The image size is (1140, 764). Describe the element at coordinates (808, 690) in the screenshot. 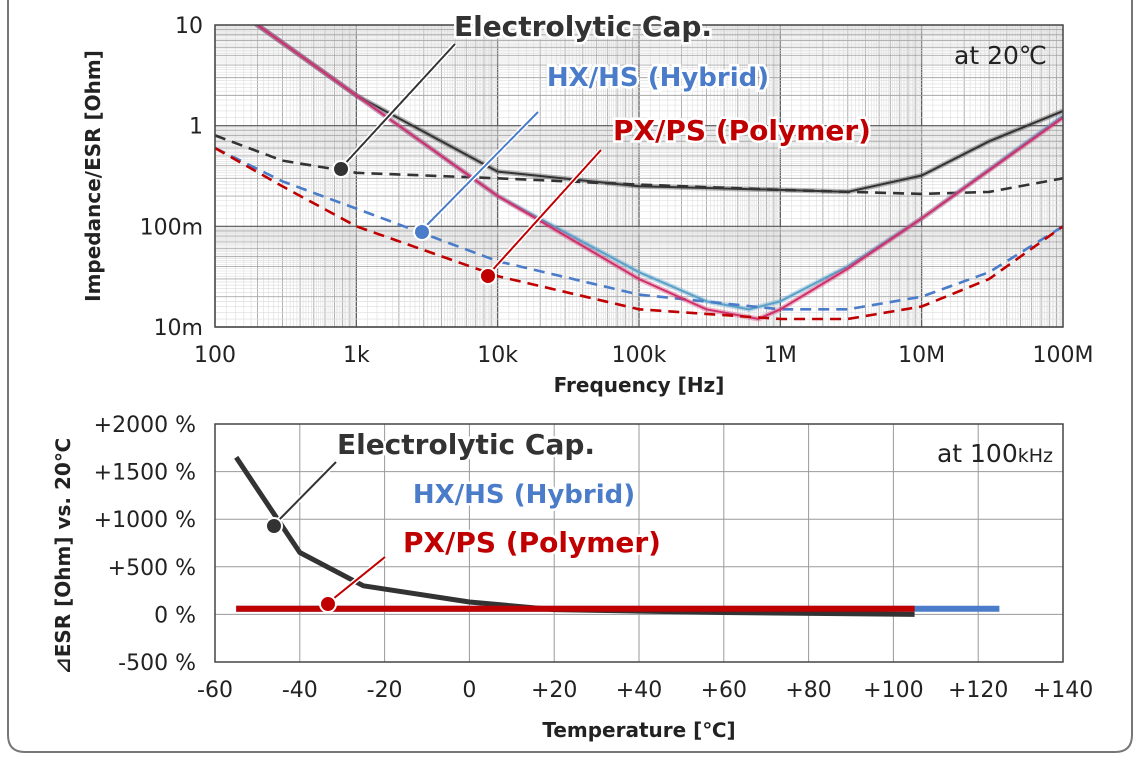

I see `bottom-x-tick-label: +80` at that location.